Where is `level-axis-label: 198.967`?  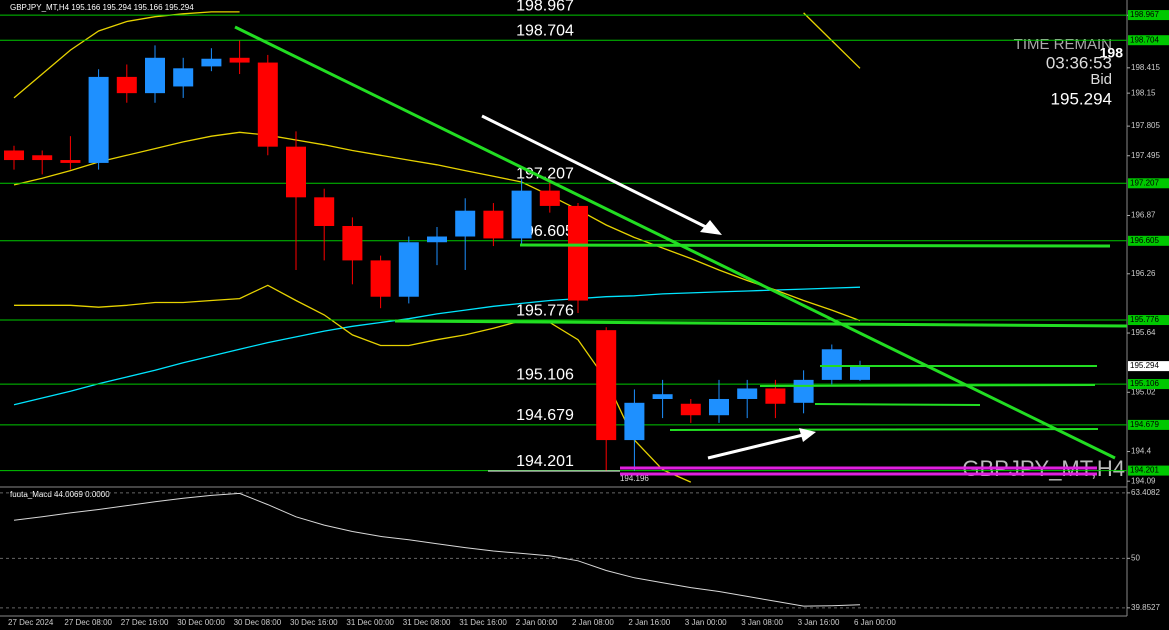
level-axis-label: 198.967 is located at coordinates (1144, 14).